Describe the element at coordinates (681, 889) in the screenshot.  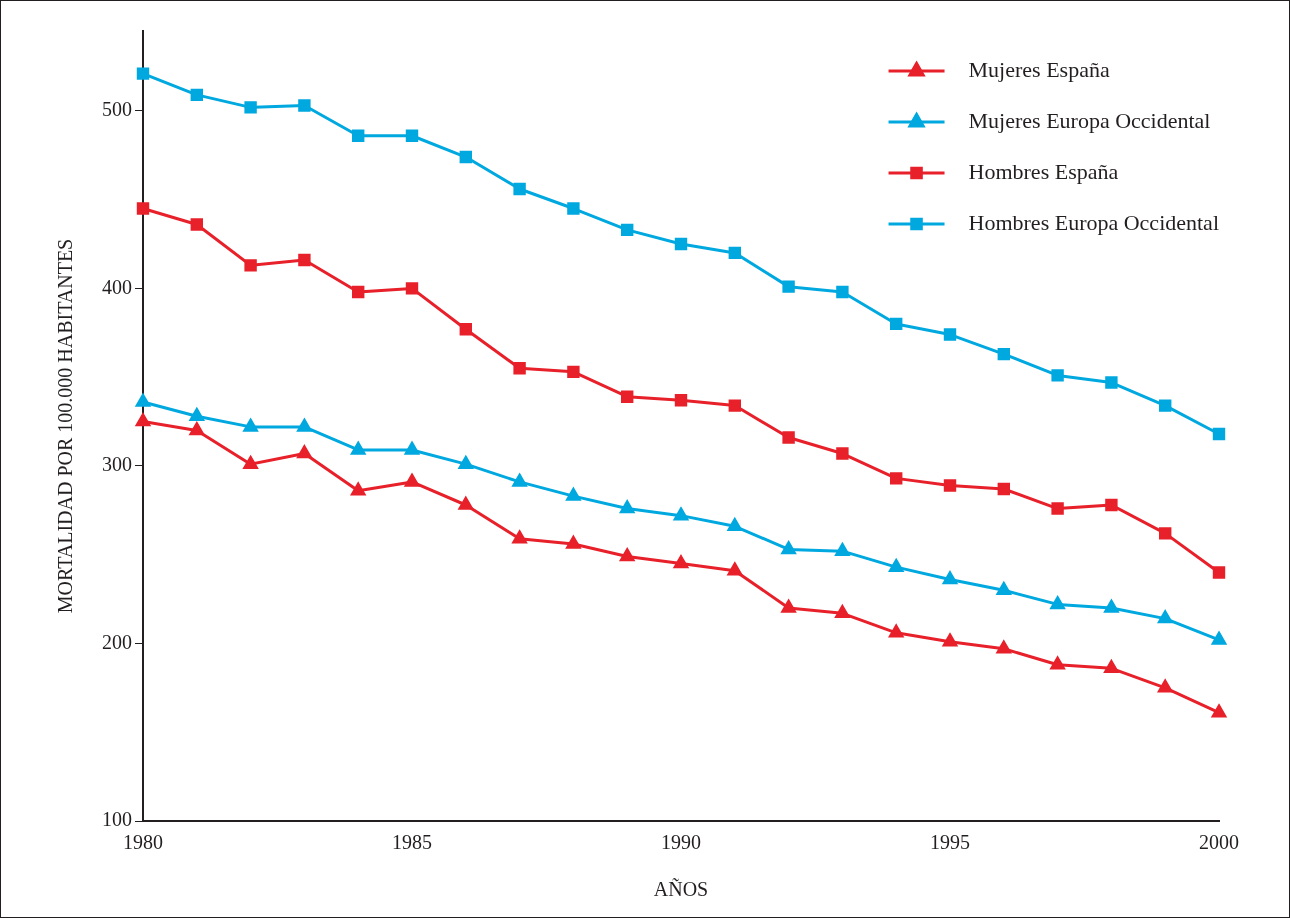
I see `x-axis-title: AÑOS` at that location.